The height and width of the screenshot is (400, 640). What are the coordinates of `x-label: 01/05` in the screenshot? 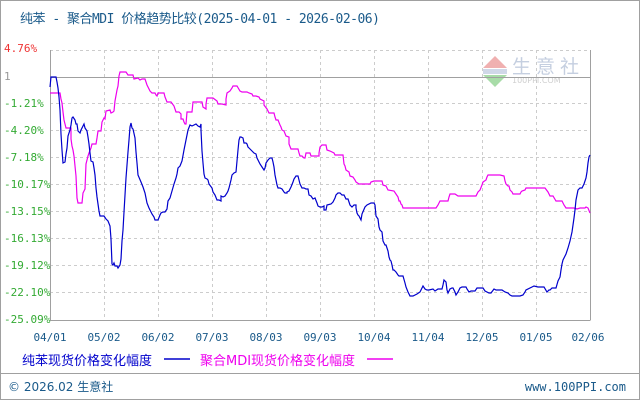 It's located at (535, 337).